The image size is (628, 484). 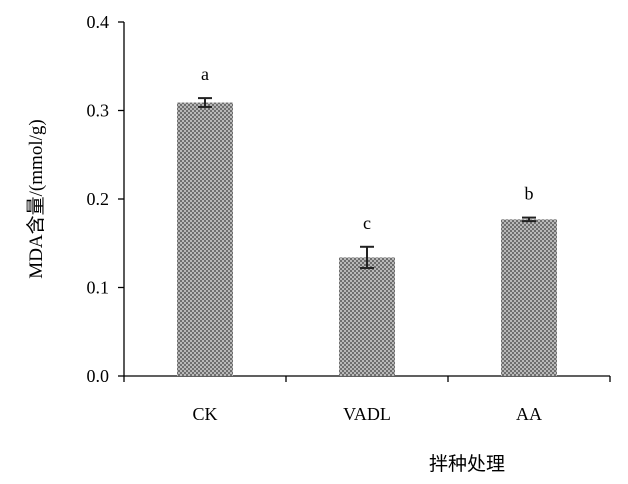 What do you see at coordinates (205, 74) in the screenshot?
I see `significance-letter: a` at bounding box center [205, 74].